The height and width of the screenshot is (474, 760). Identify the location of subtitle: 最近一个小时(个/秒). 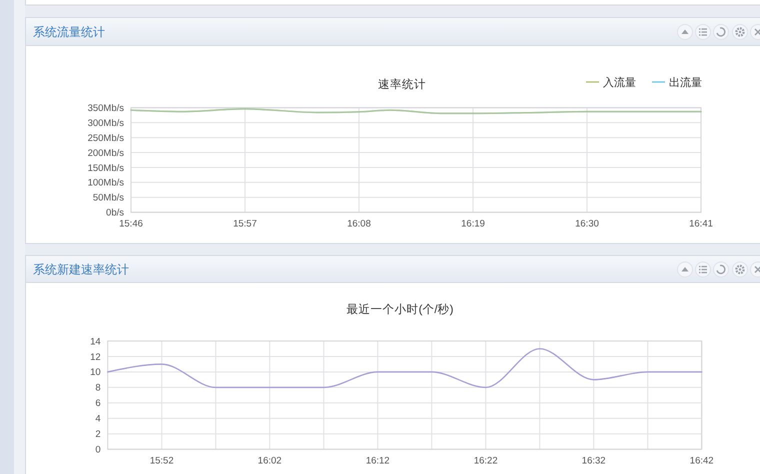
(400, 310).